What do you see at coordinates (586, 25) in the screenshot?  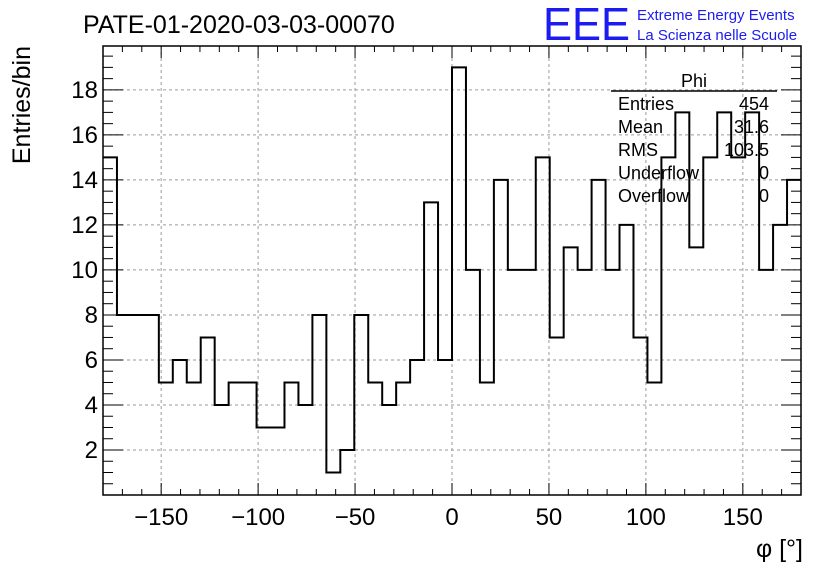 I see `logo-mark: EEE` at bounding box center [586, 25].